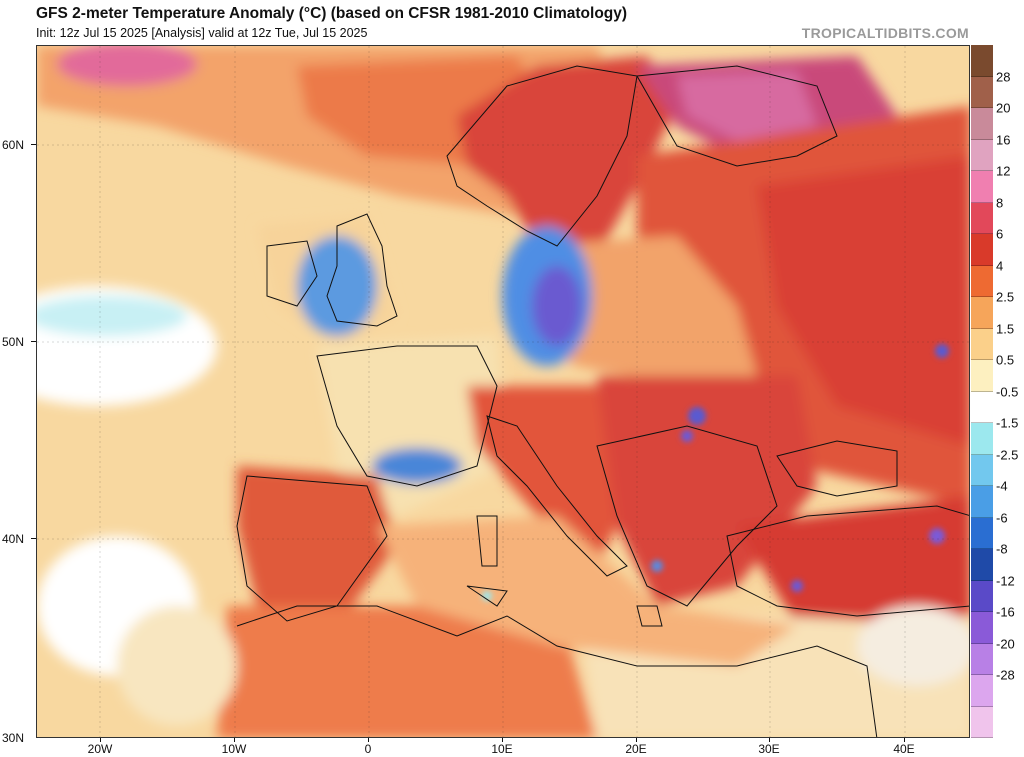  I want to click on lon-label-20e: 20E, so click(636, 749).